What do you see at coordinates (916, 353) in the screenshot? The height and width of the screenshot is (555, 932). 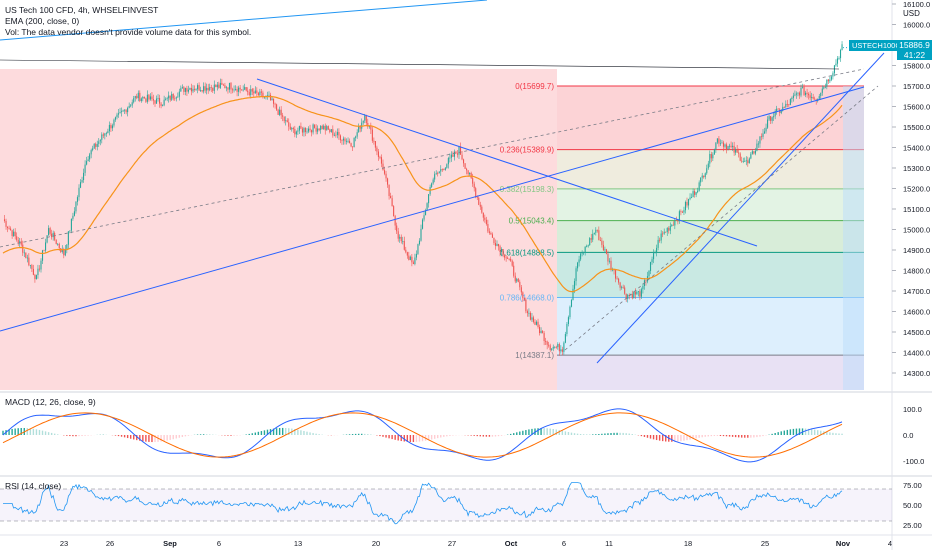 I see `price-tick-label: 14400.0` at bounding box center [916, 353].